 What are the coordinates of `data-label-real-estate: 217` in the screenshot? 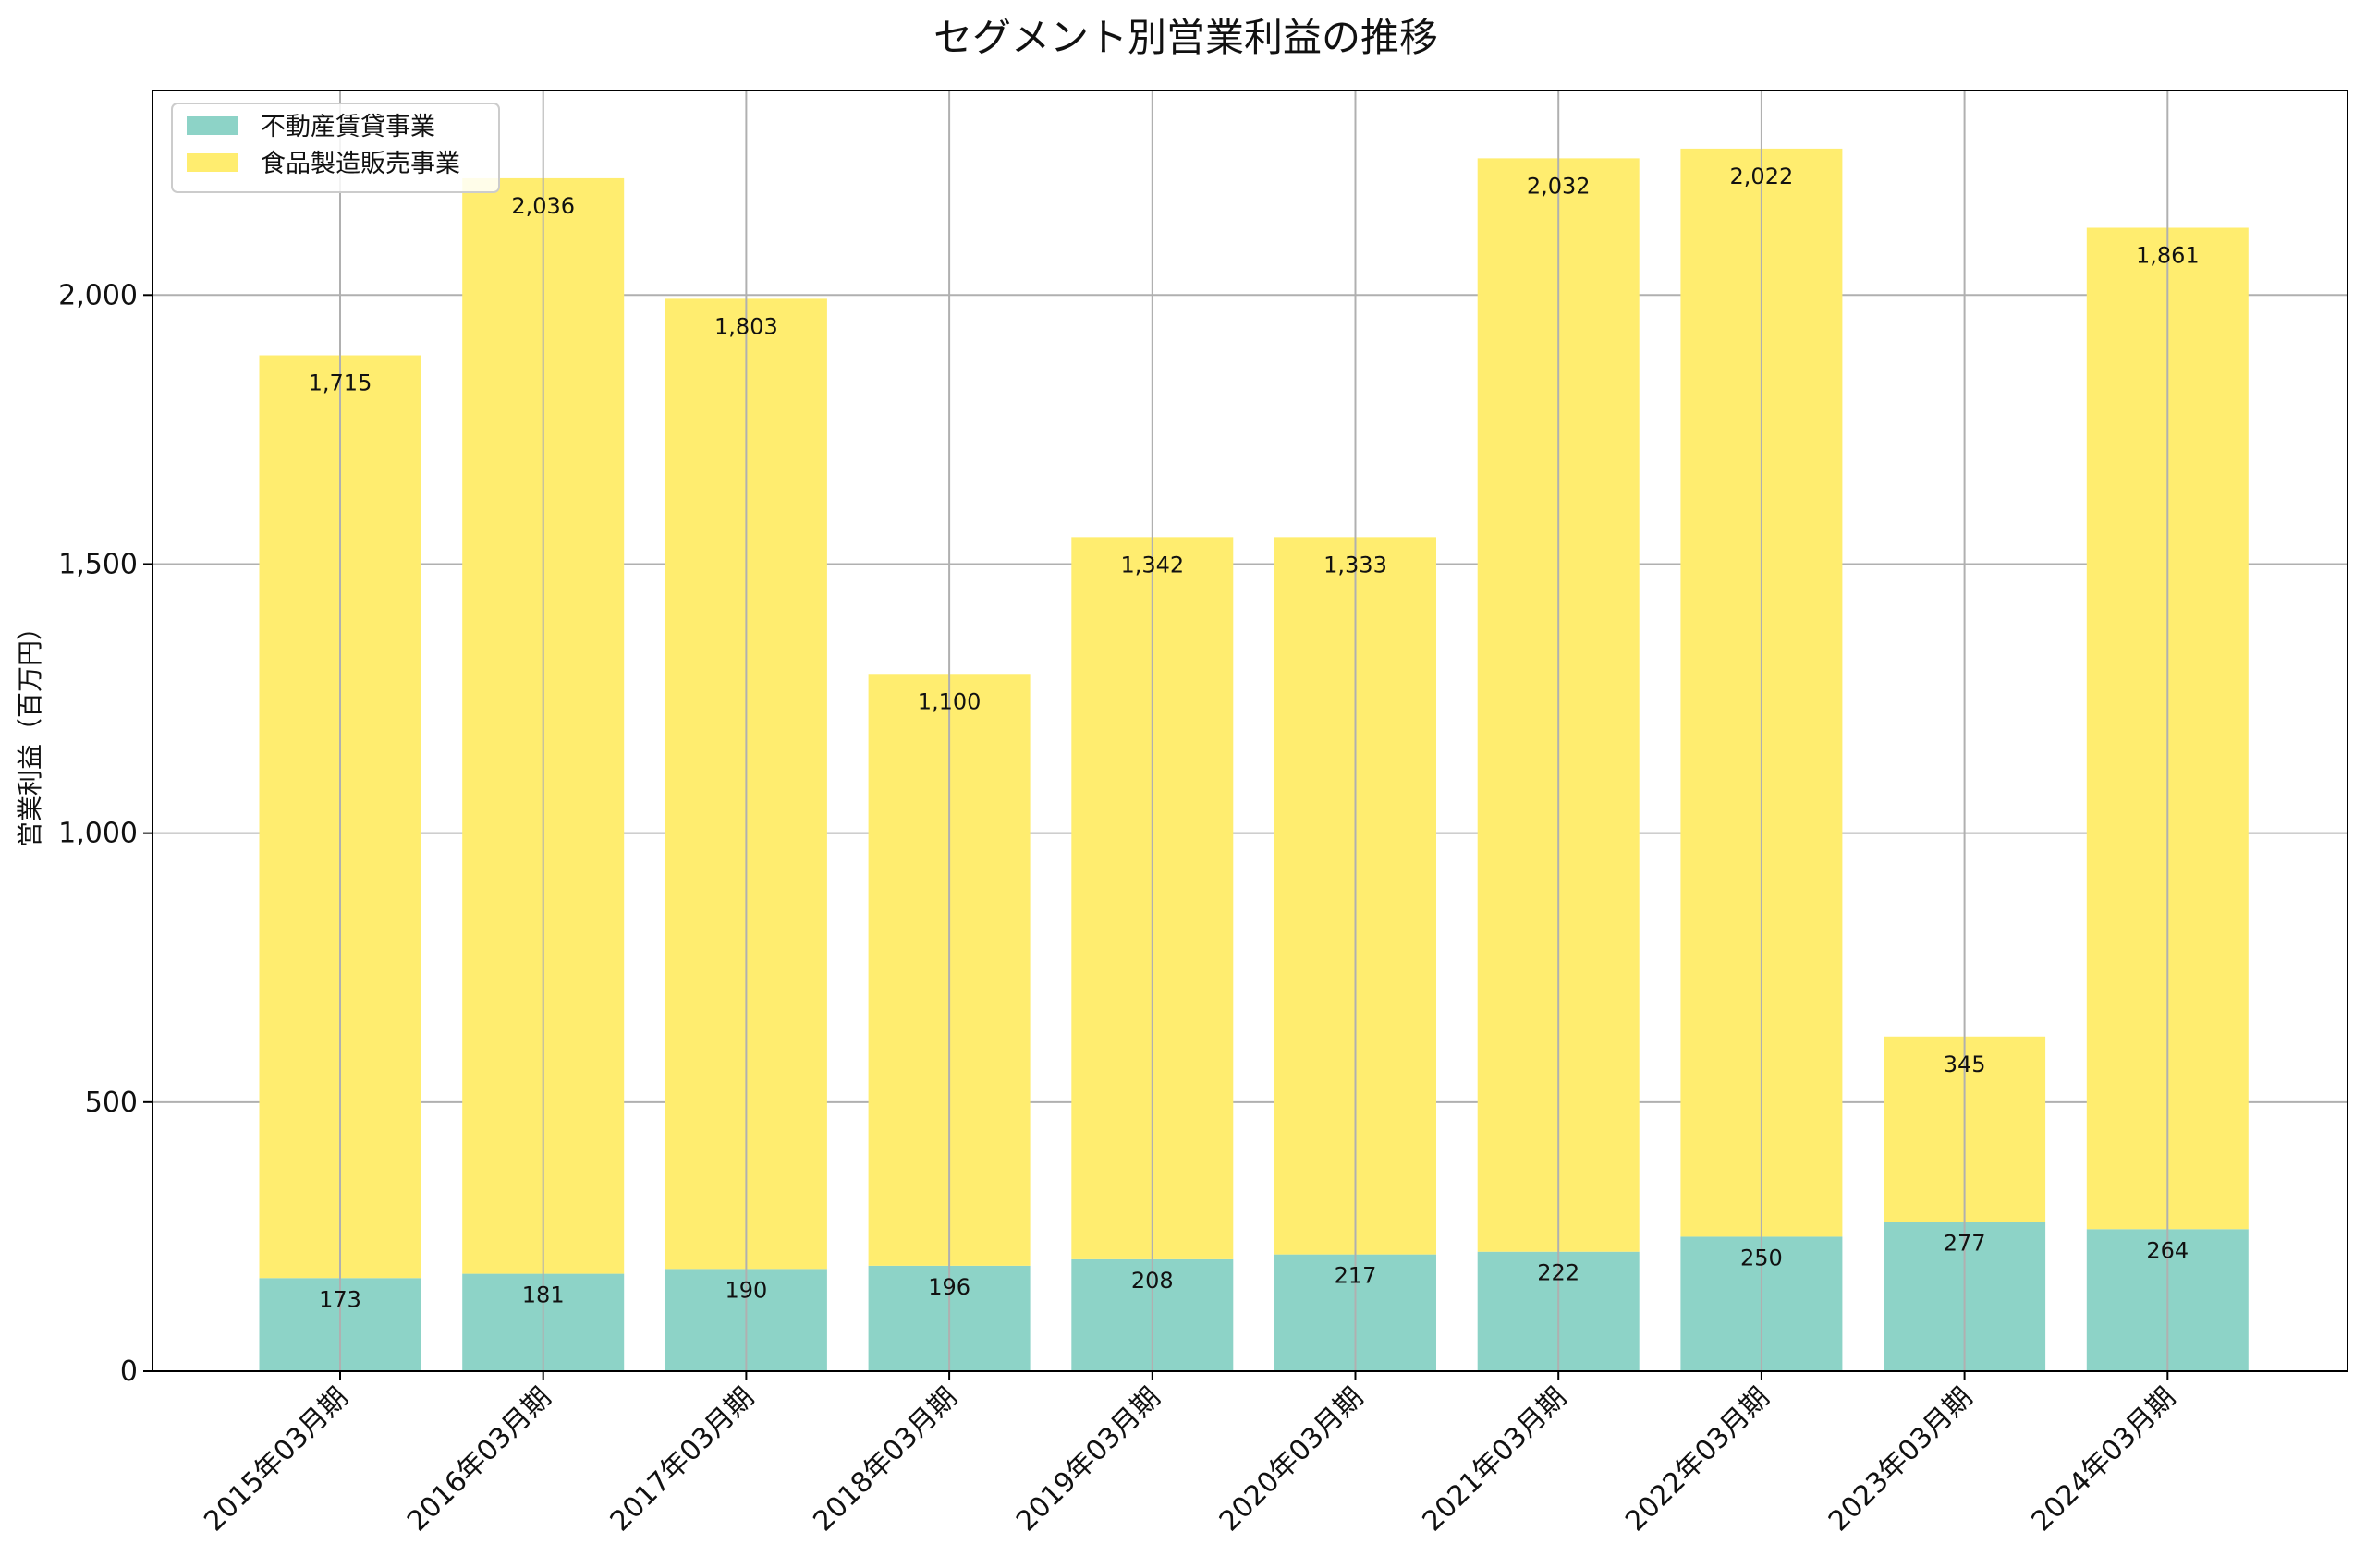 It's located at (1356, 1276).